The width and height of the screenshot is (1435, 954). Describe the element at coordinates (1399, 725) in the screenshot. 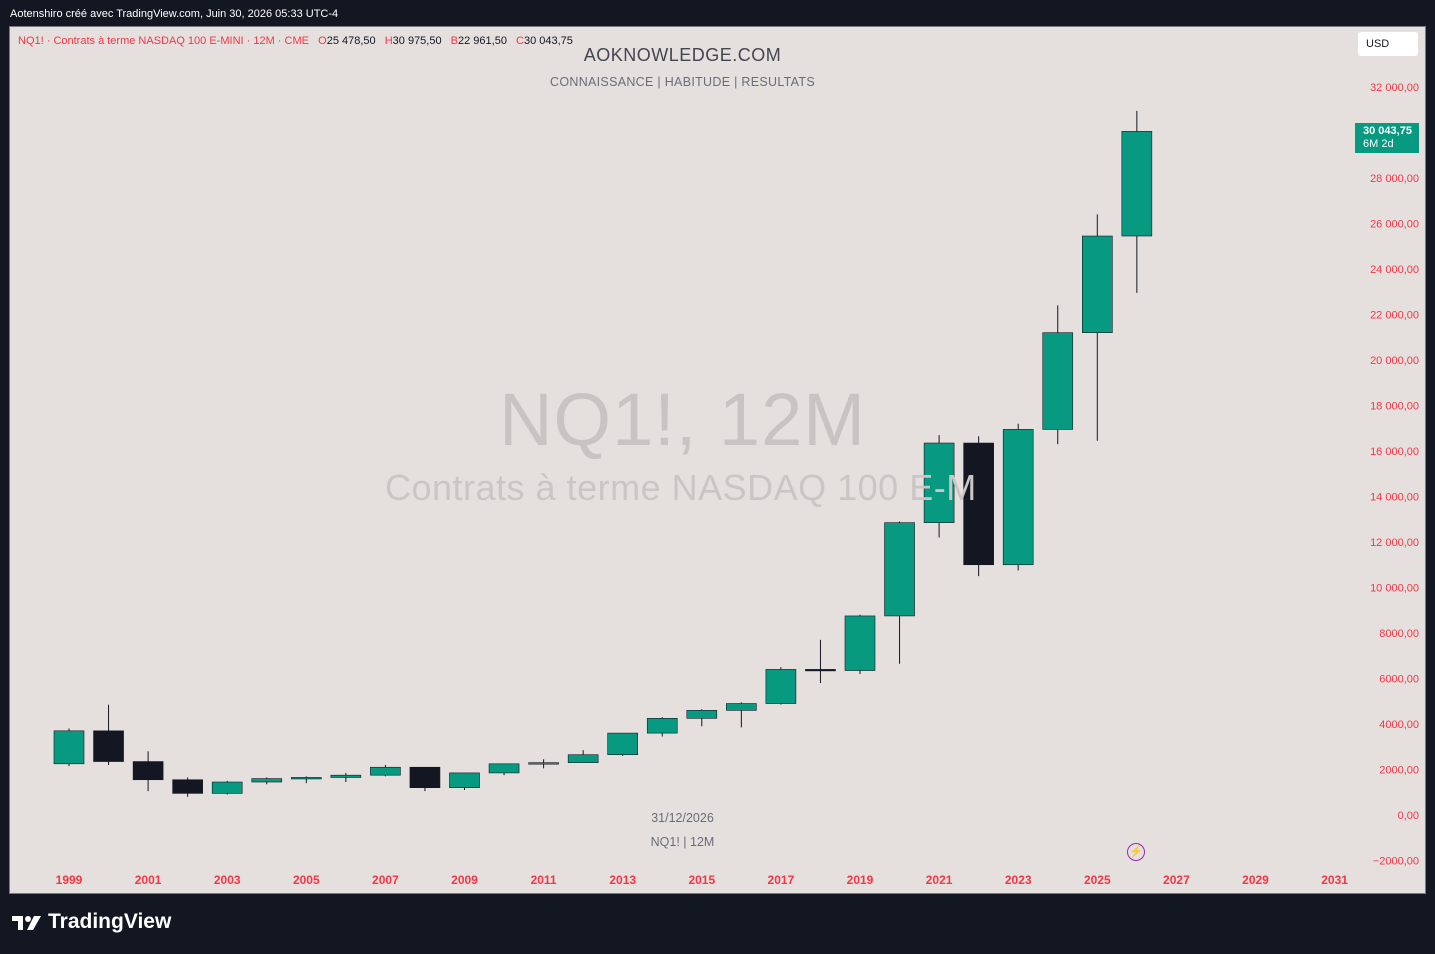

I see `price-axis-label: 4000,00` at that location.